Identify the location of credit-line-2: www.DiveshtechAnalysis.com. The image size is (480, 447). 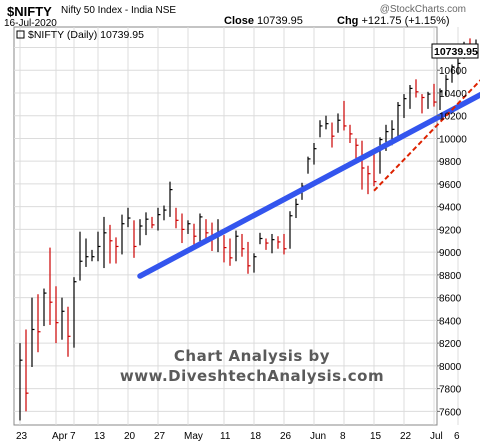
(252, 376).